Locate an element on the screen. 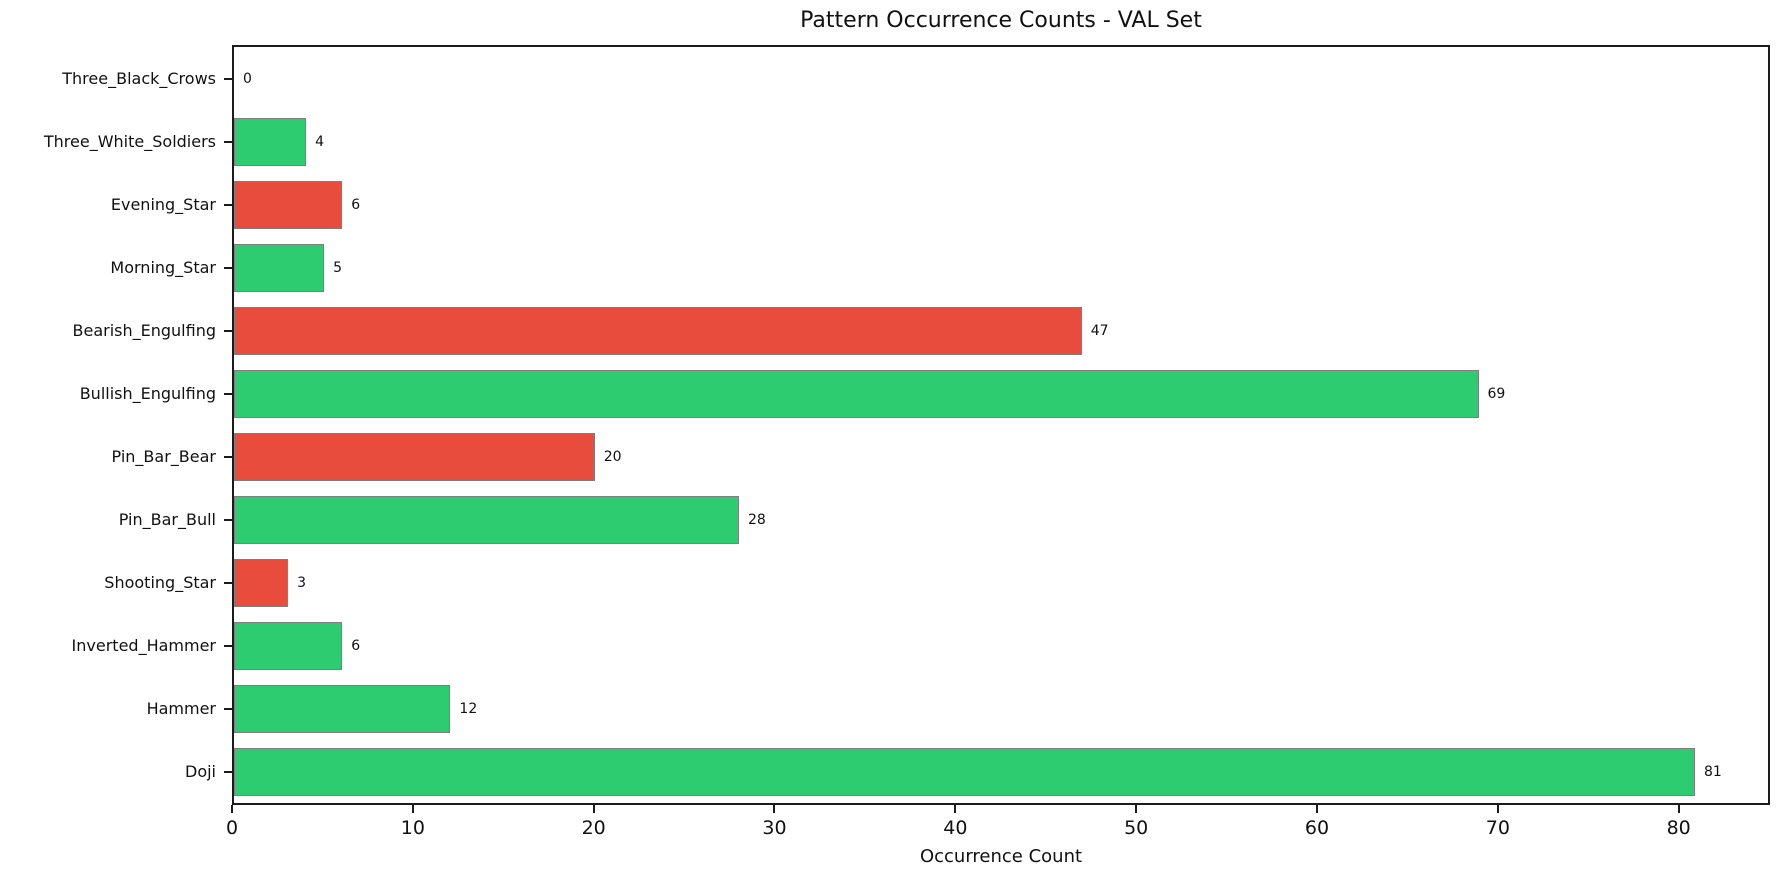 This screenshot has height=881, width=1784. bar-value-label: 4 is located at coordinates (320, 141).